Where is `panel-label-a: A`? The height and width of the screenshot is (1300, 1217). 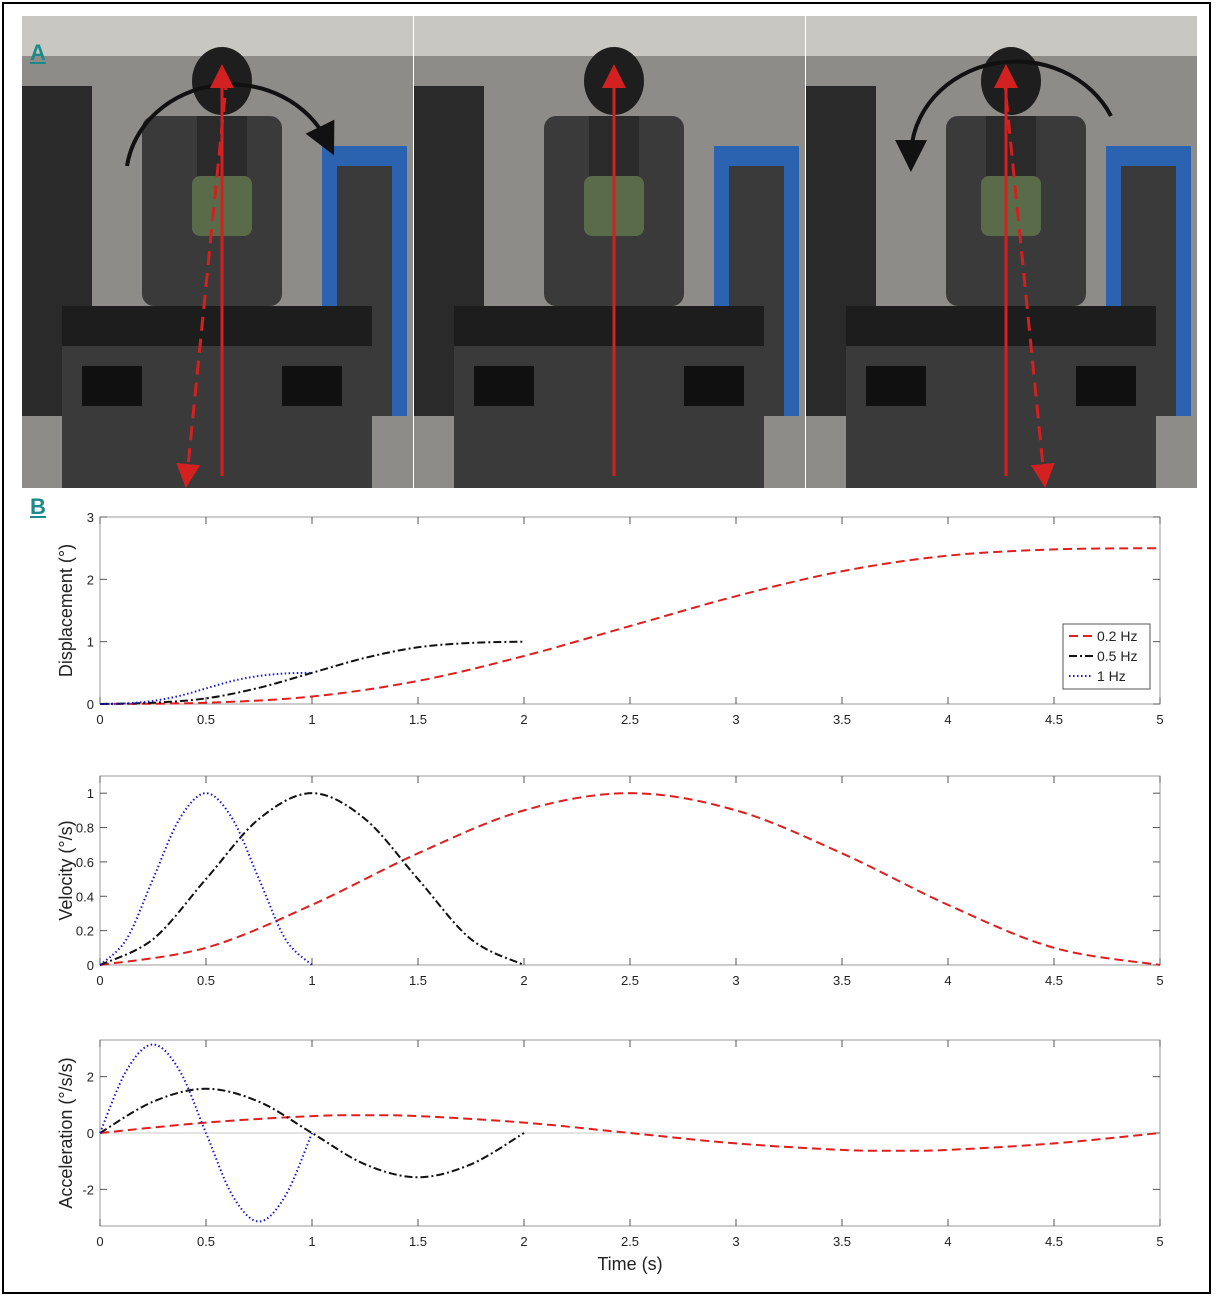
panel-label-a: A is located at coordinates (38, 52).